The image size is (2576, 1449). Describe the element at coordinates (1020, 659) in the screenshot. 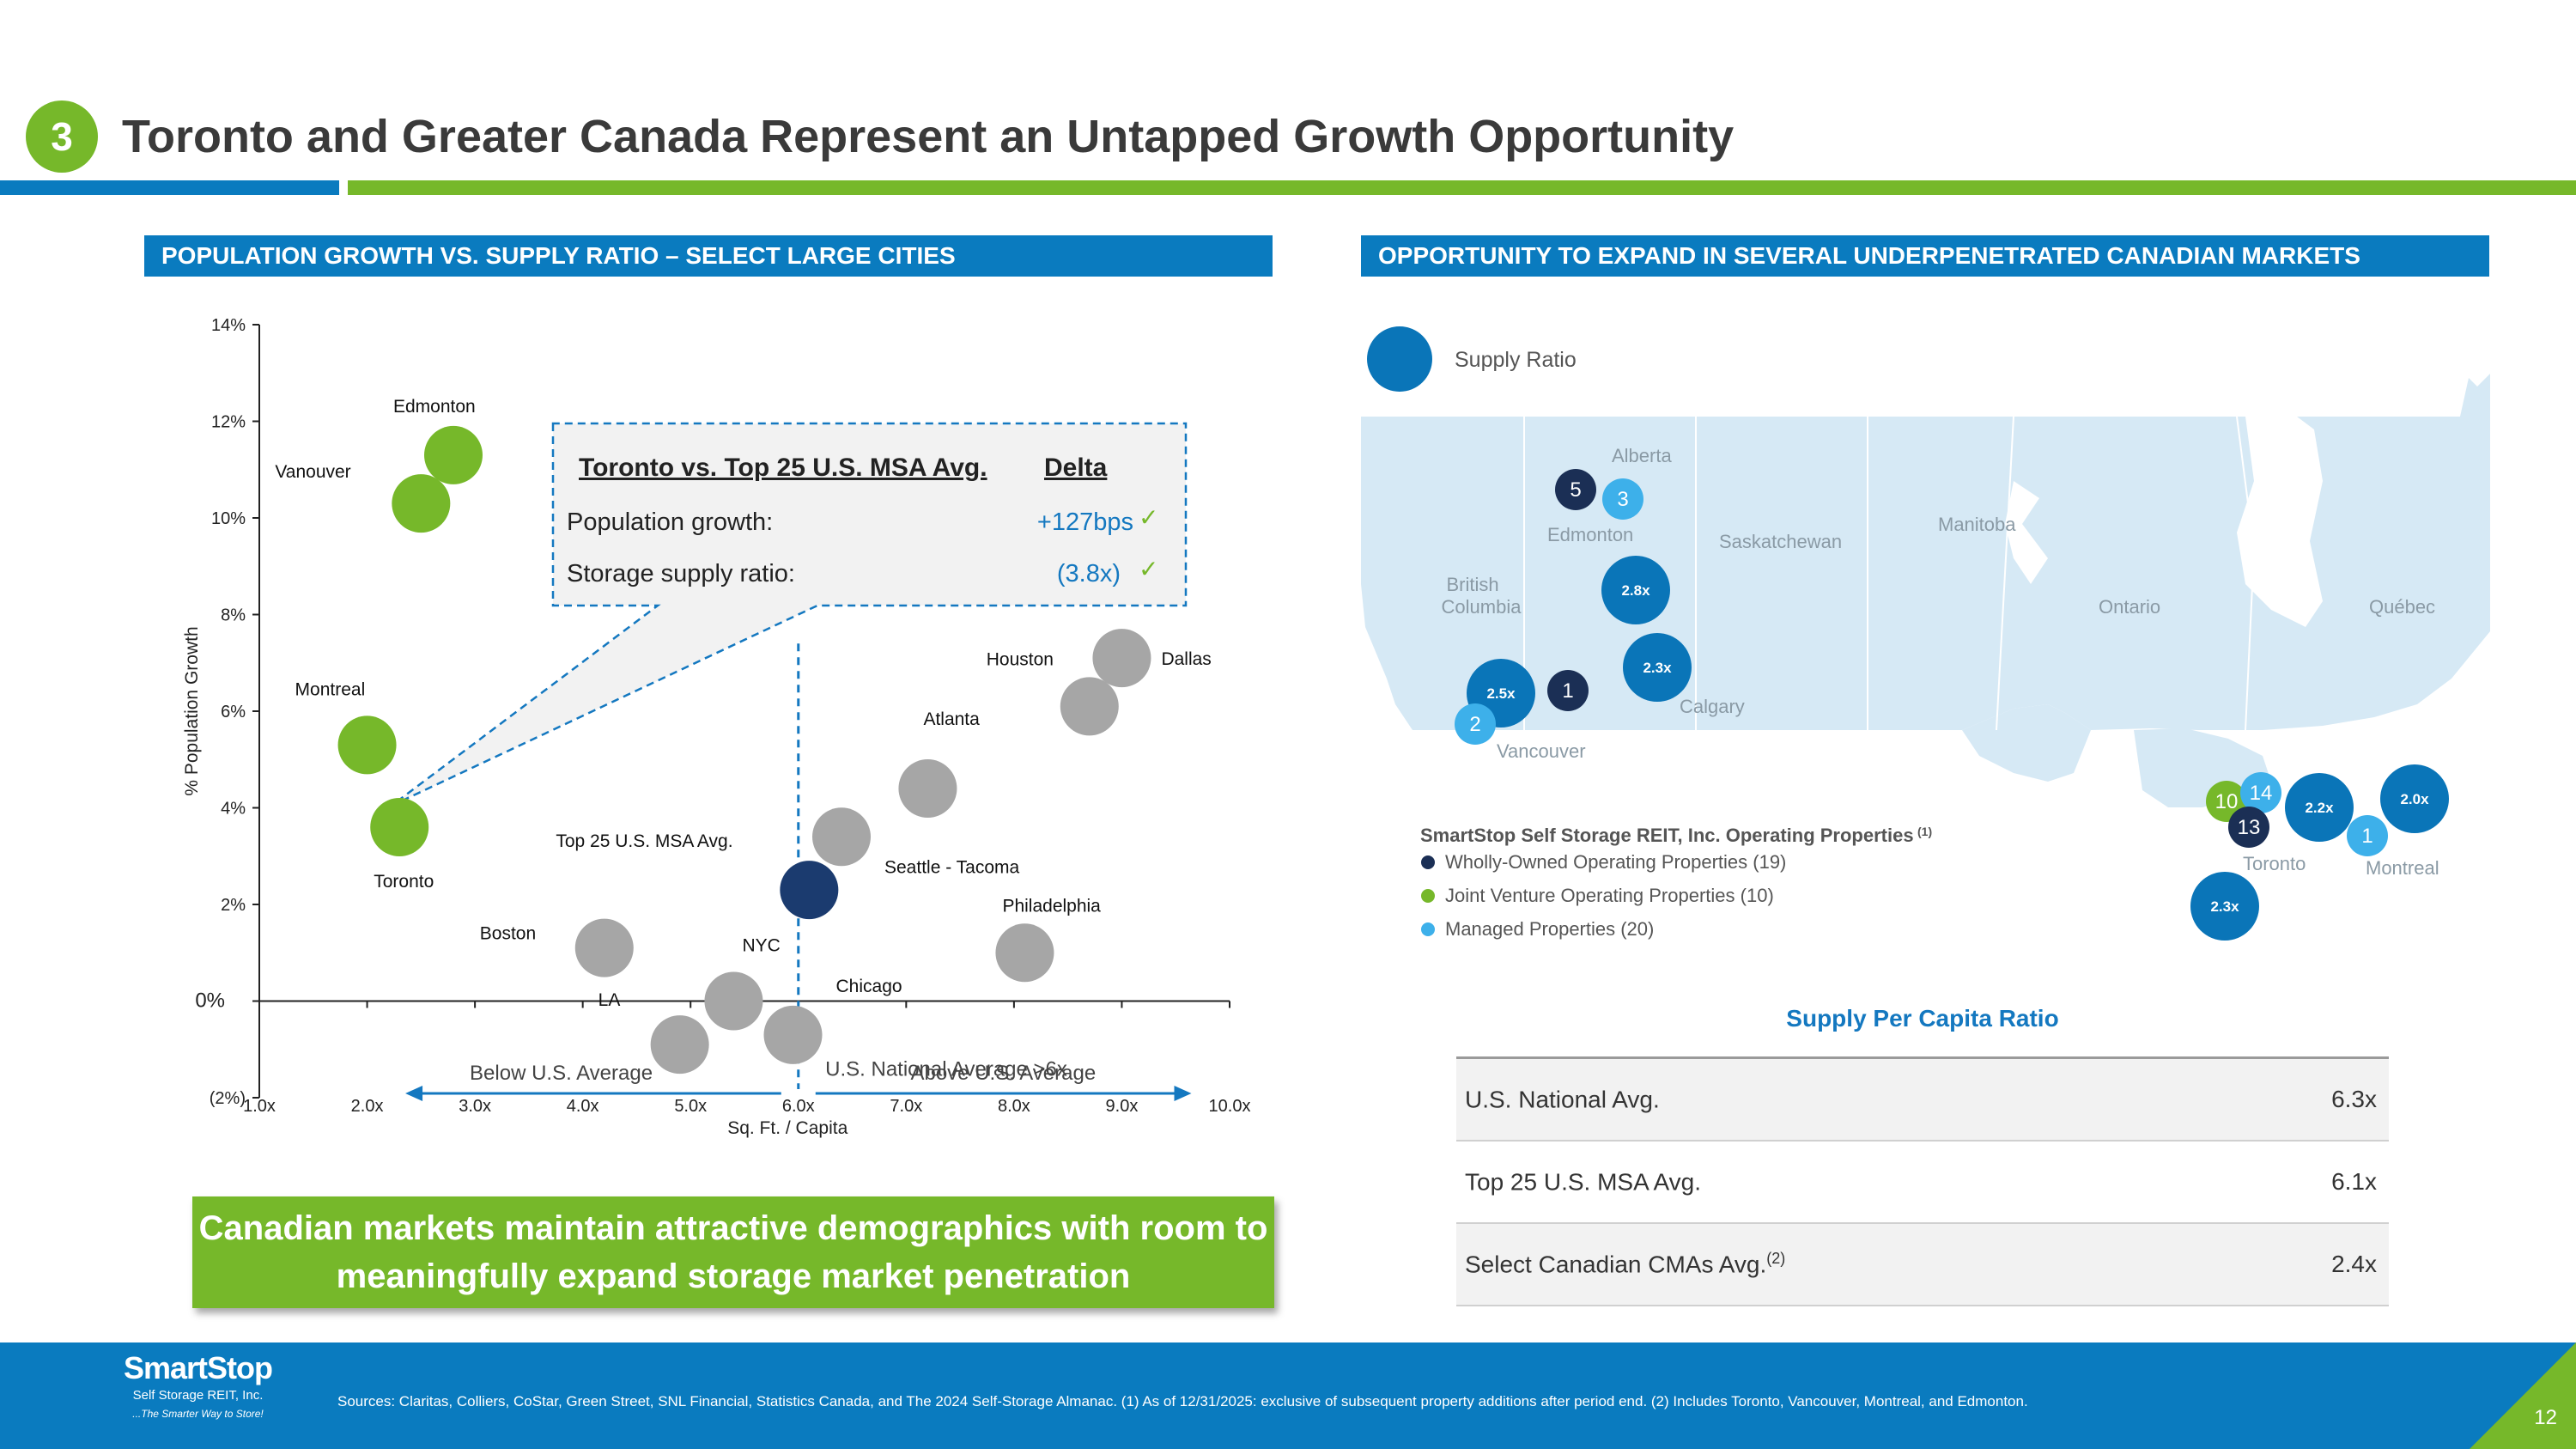

I see `point-label: Houston` at that location.